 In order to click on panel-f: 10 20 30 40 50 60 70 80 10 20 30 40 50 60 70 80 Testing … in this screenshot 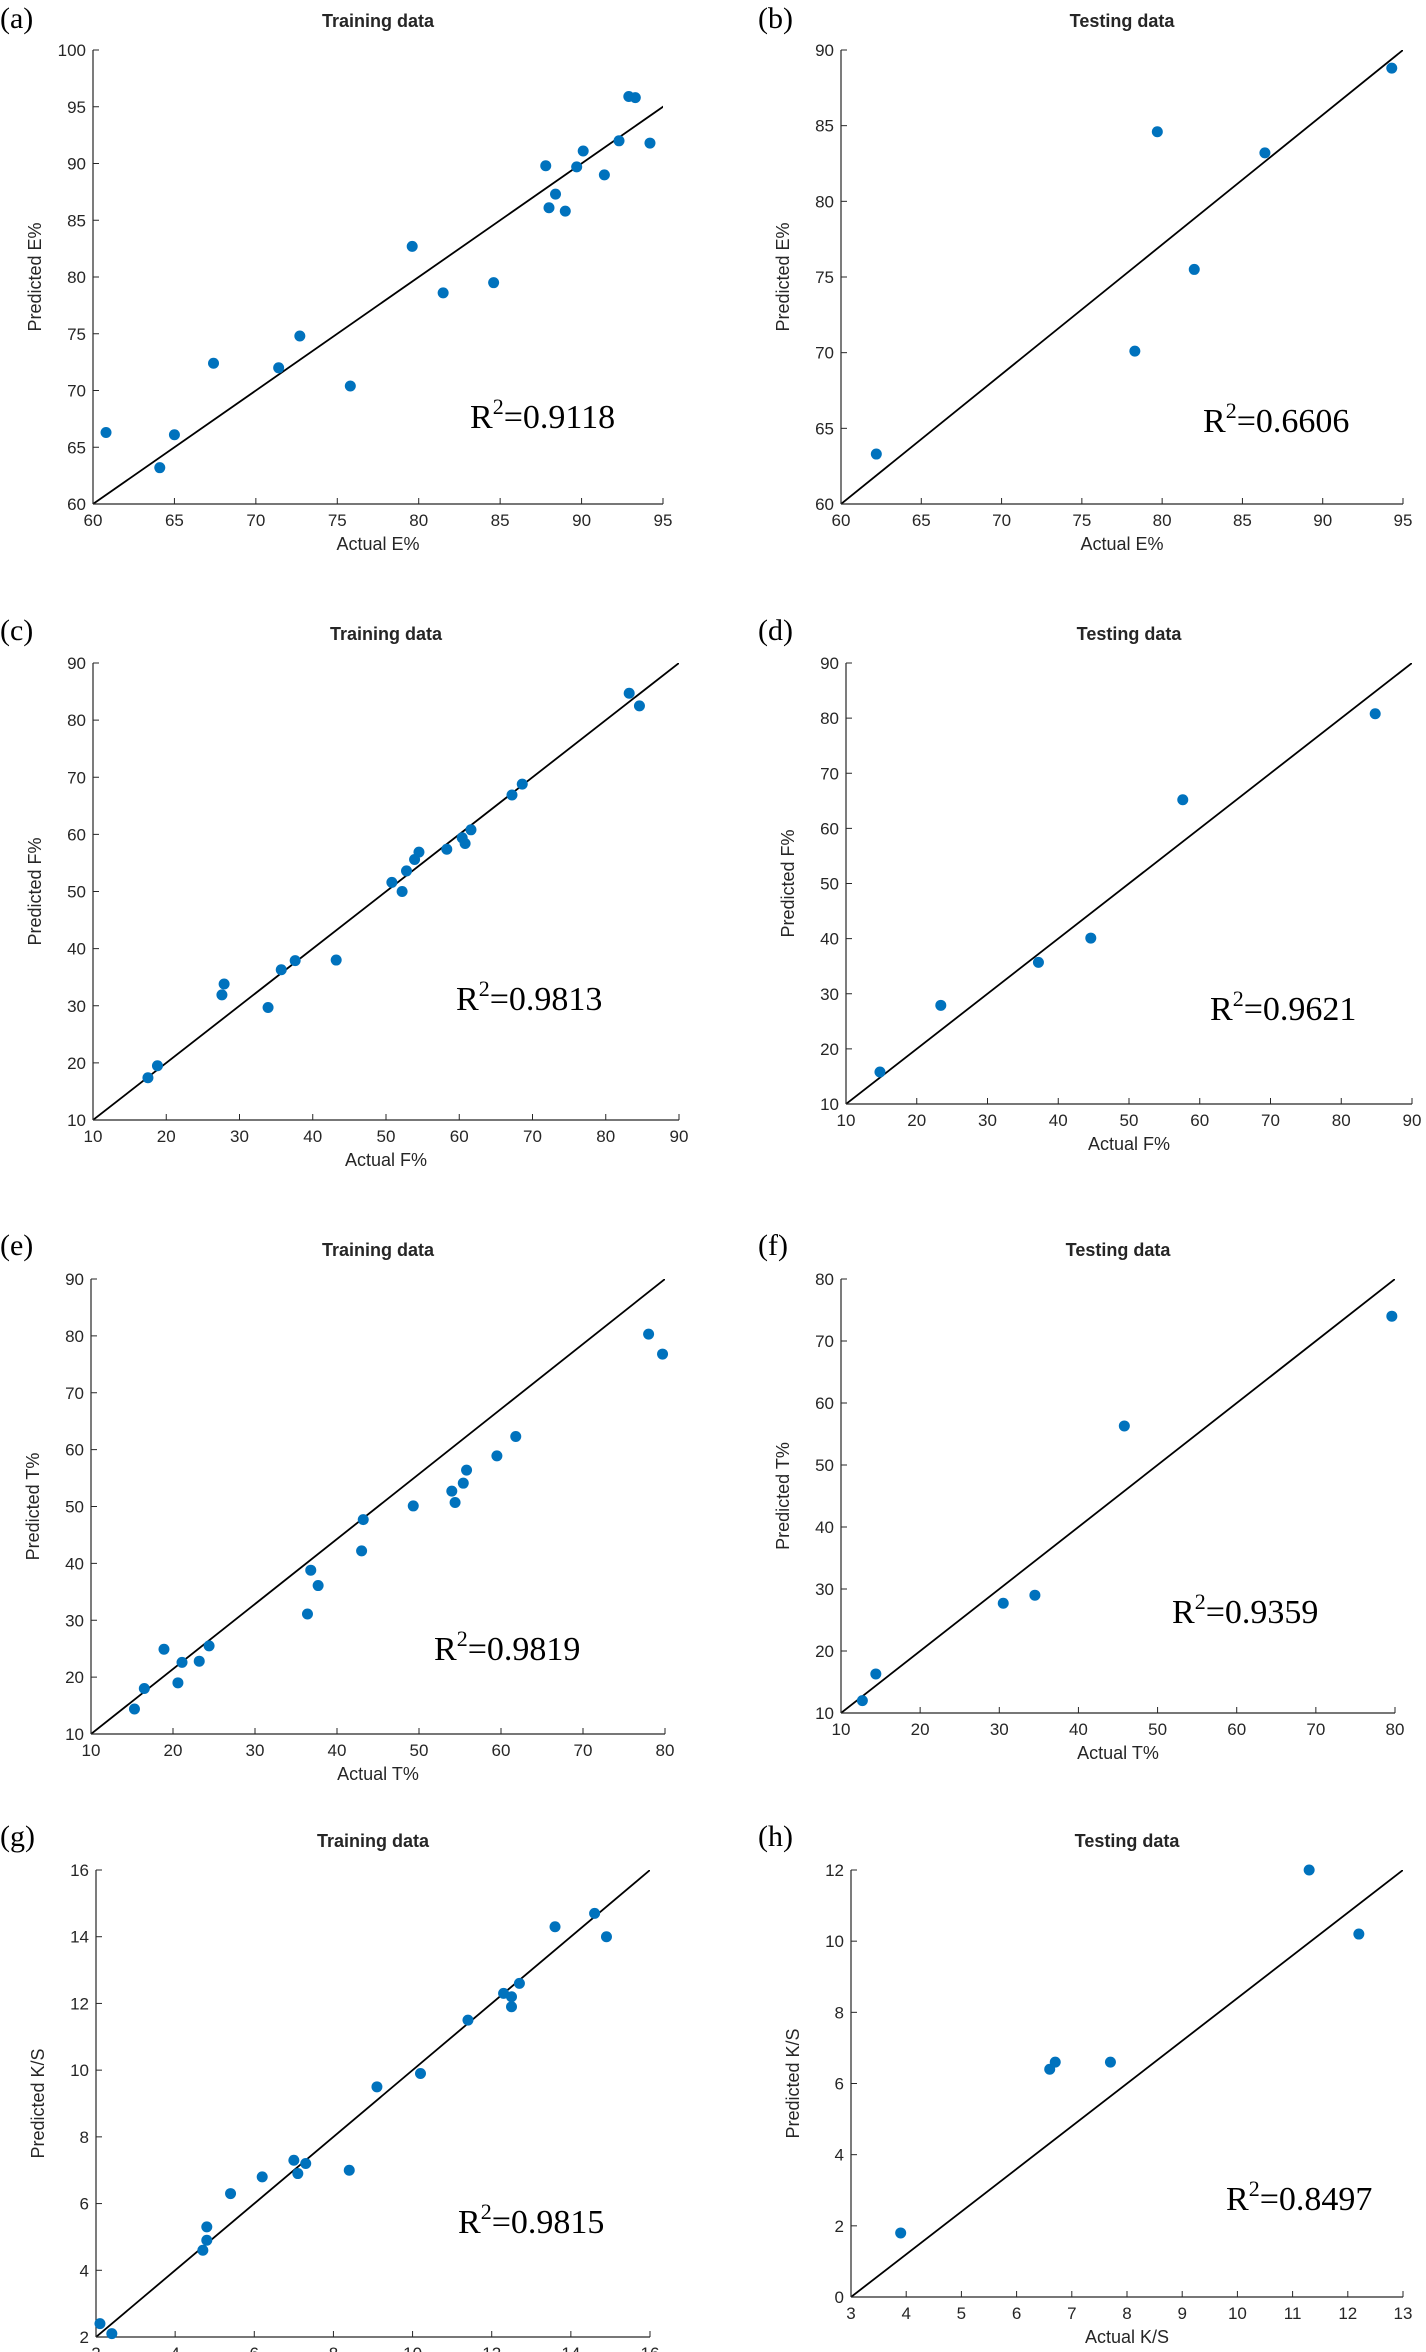, I will do `click(1081, 1496)`.